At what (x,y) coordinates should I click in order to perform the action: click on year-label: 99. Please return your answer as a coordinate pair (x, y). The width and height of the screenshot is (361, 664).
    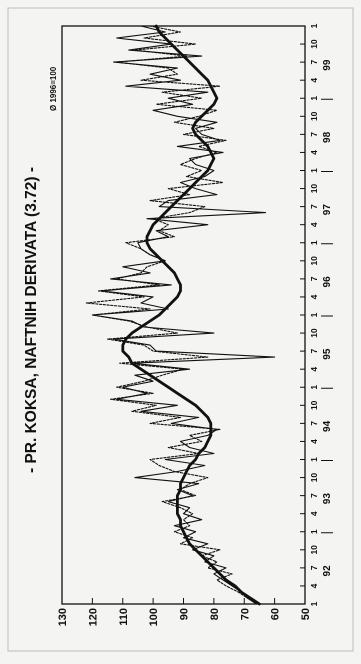
    Looking at the image, I should click on (327, 65).